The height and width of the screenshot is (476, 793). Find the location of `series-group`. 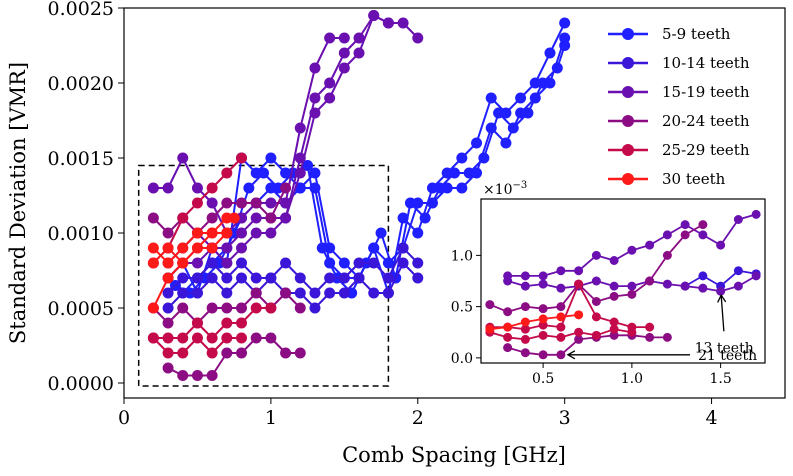

series-group is located at coordinates (193, 263).